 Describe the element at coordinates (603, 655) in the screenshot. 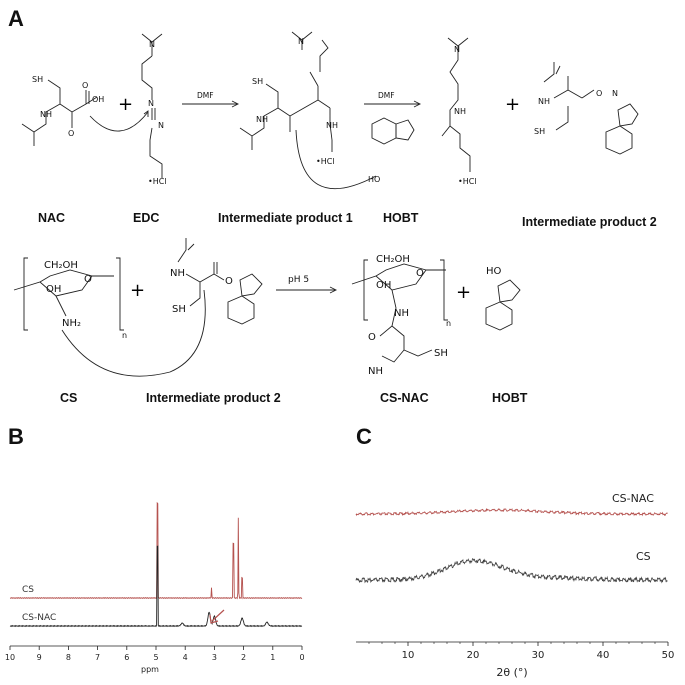

I see `xrd-tick-label: 40` at that location.